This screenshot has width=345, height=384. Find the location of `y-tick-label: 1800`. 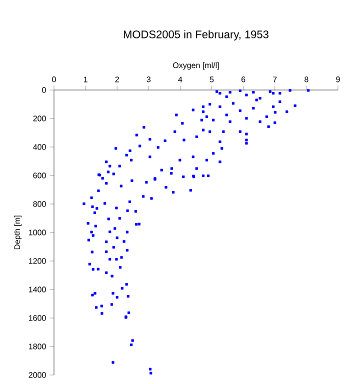

y-tick-label: 1800 is located at coordinates (37, 347).